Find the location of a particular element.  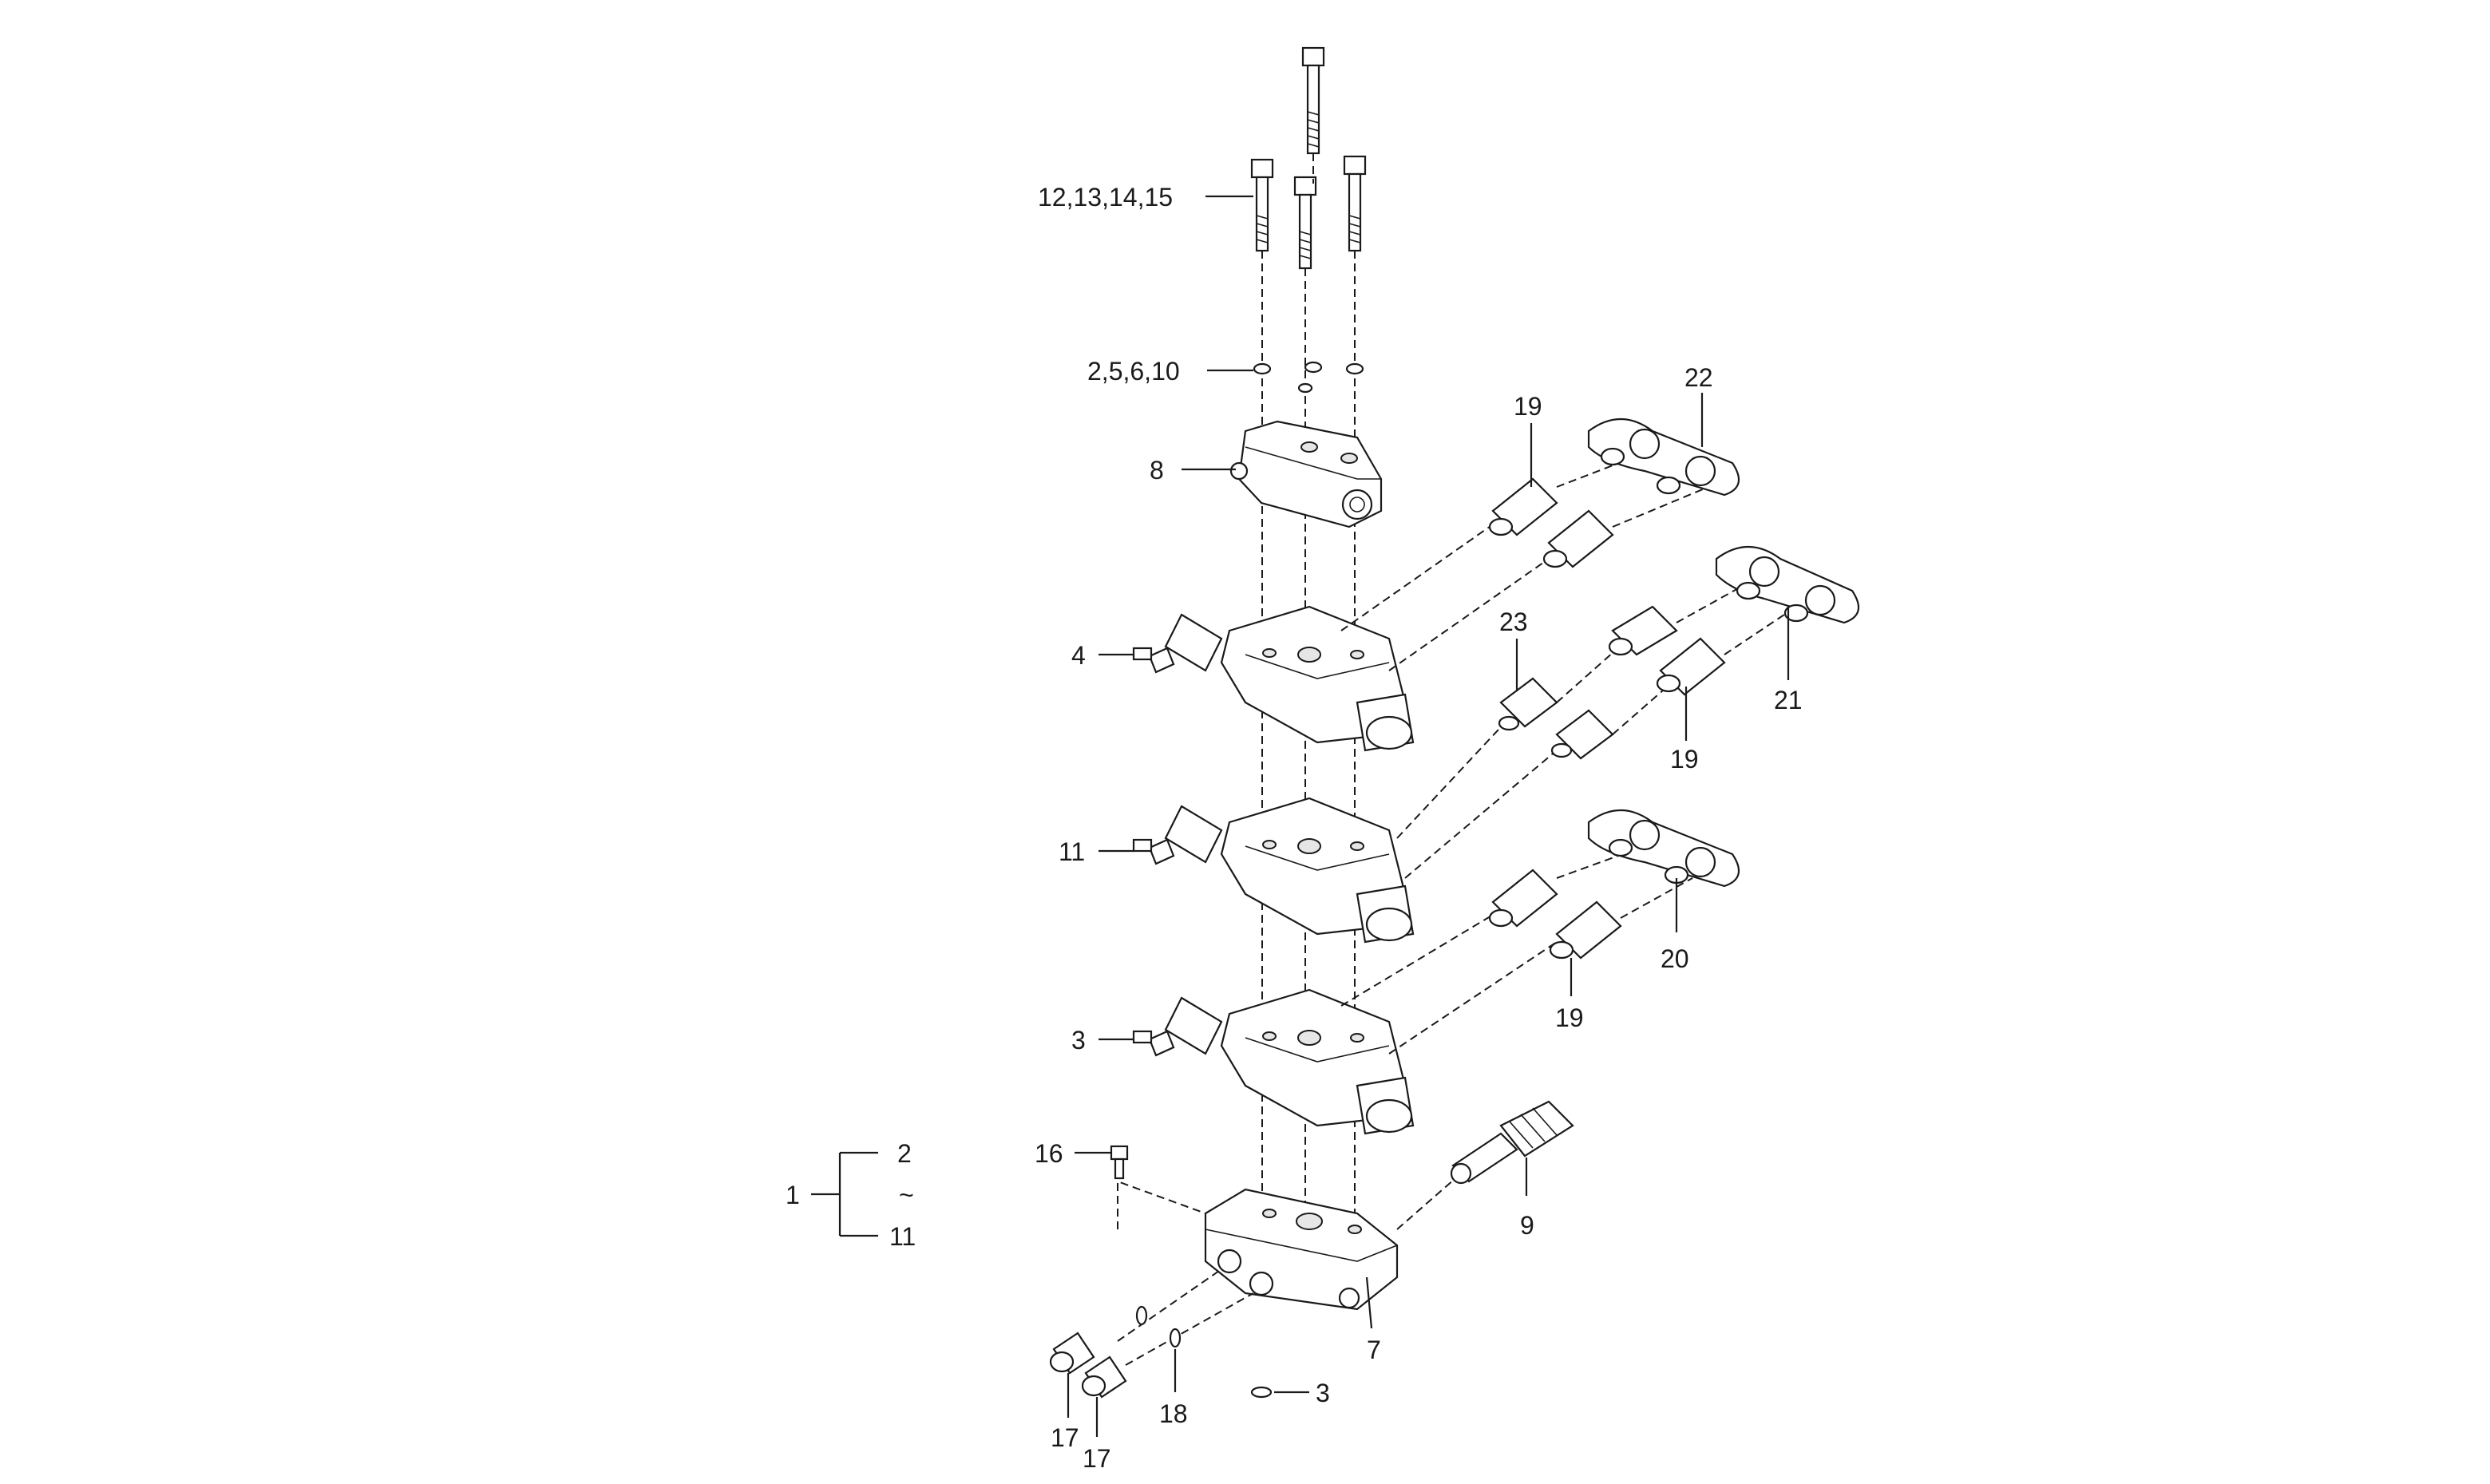

fitting-19-lower-right is located at coordinates (1505, 977).